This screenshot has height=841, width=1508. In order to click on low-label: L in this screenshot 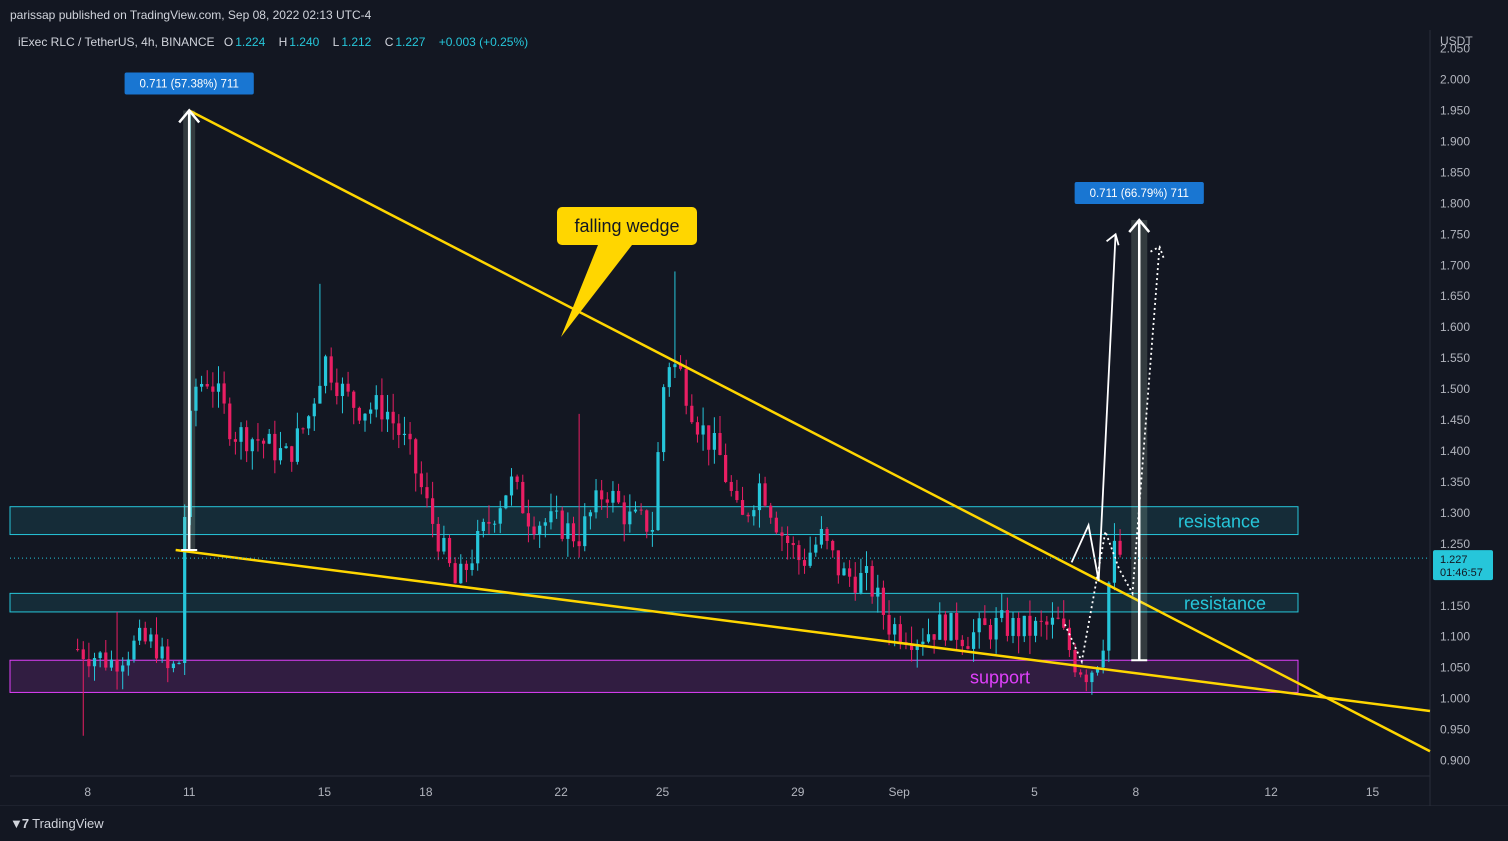, I will do `click(336, 42)`.